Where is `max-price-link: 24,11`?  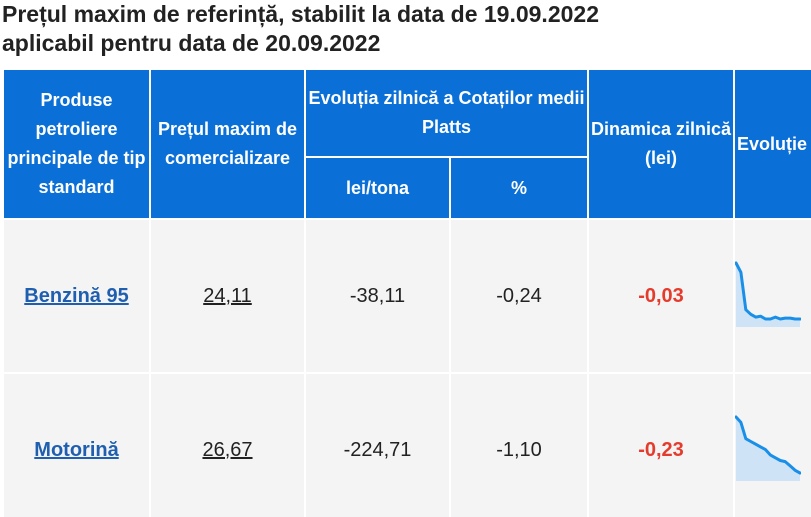 max-price-link: 24,11 is located at coordinates (227, 295).